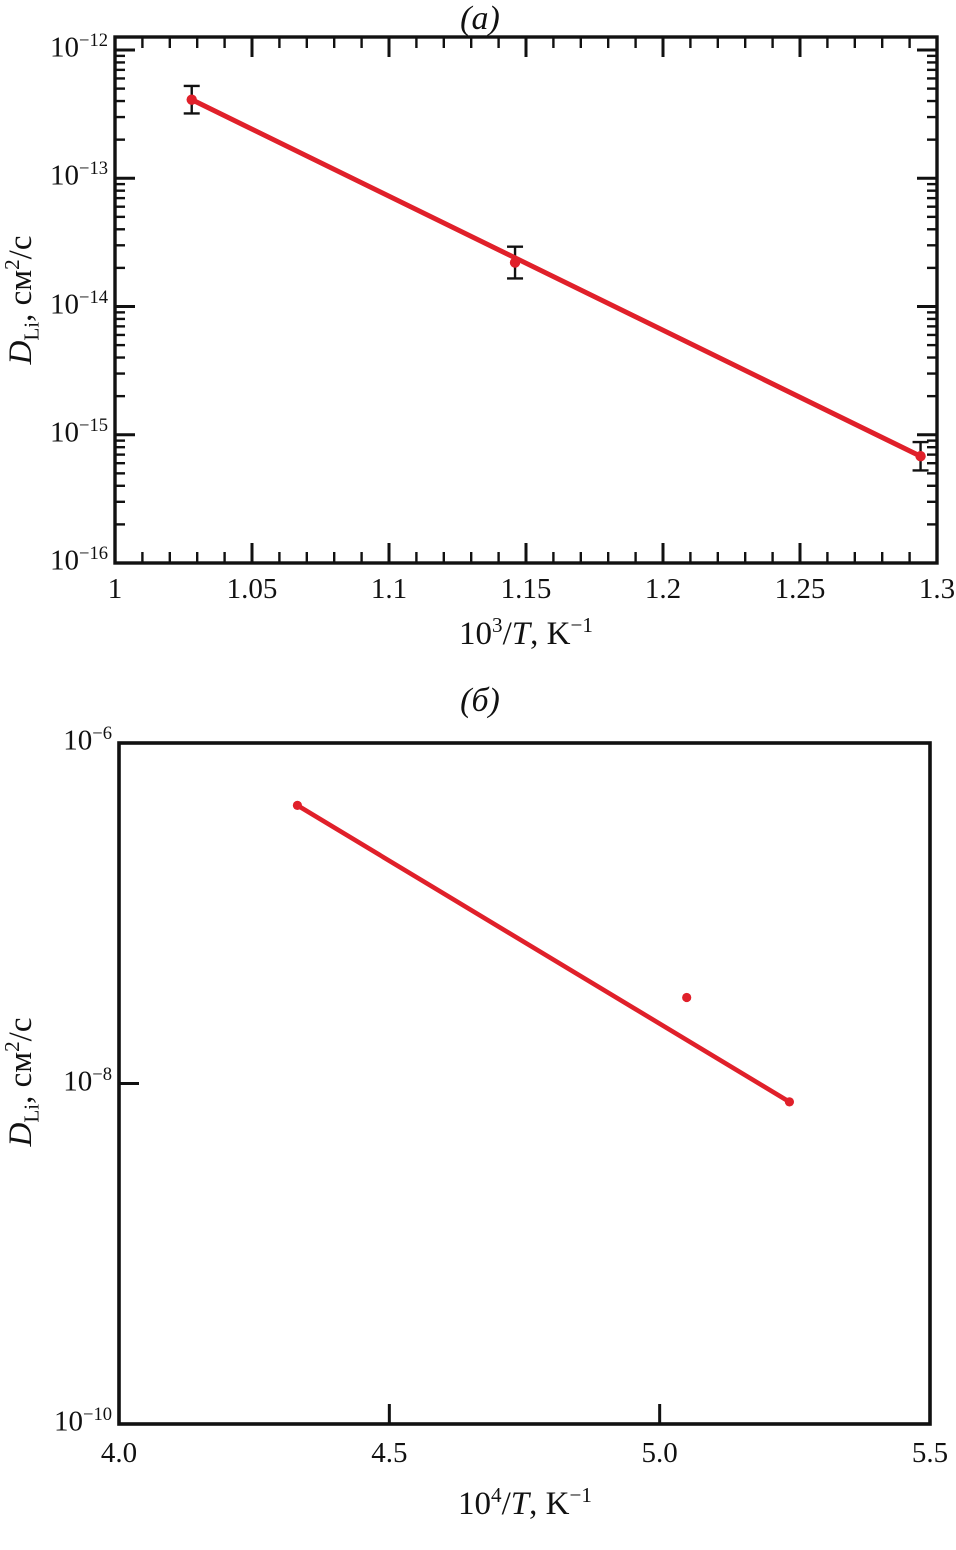 The image size is (956, 1550). I want to click on xlabel-a-exp: 3, so click(497, 625).